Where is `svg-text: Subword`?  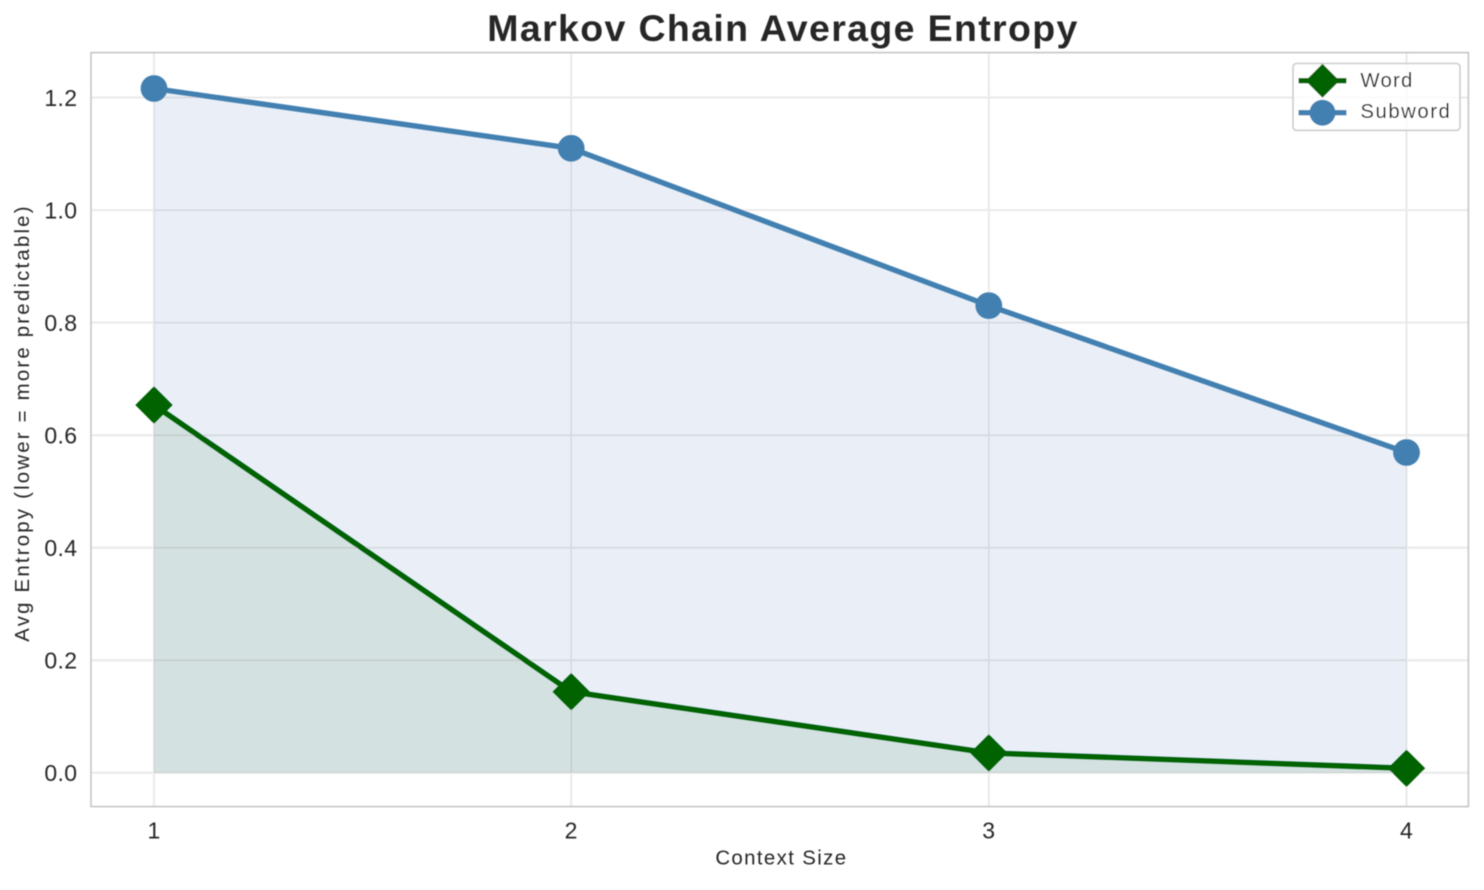 svg-text: Subword is located at coordinates (1405, 112).